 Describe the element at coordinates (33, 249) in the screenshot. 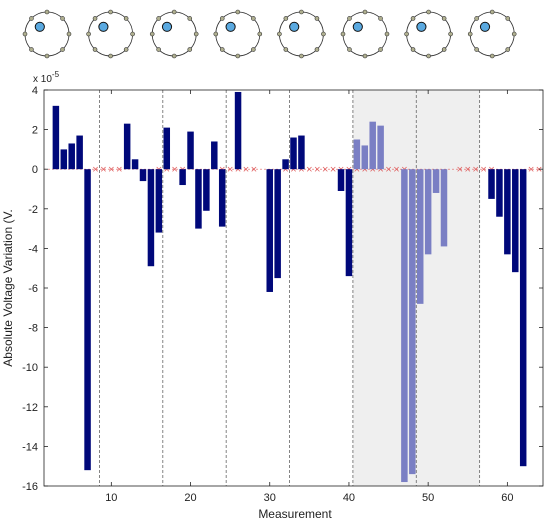

I see `y-tick-label: -4` at that location.